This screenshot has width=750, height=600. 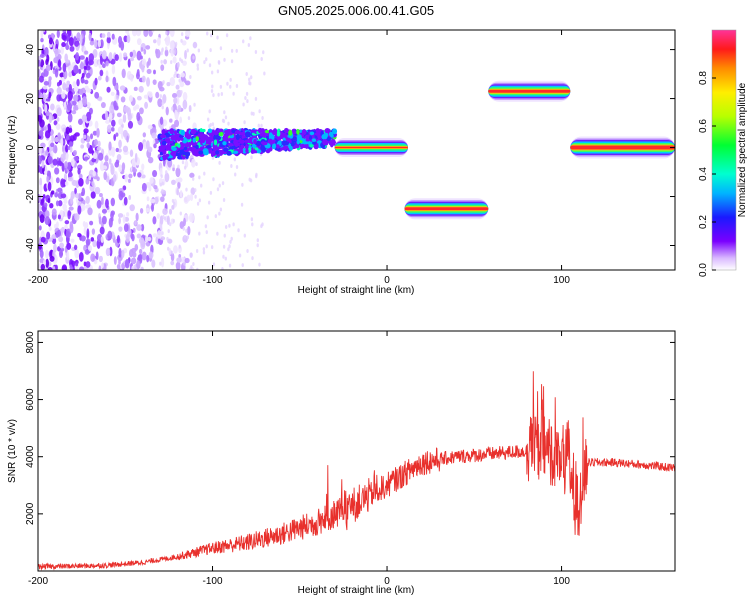 I want to click on snr-ytick-label: 8000, so click(x=30, y=342).